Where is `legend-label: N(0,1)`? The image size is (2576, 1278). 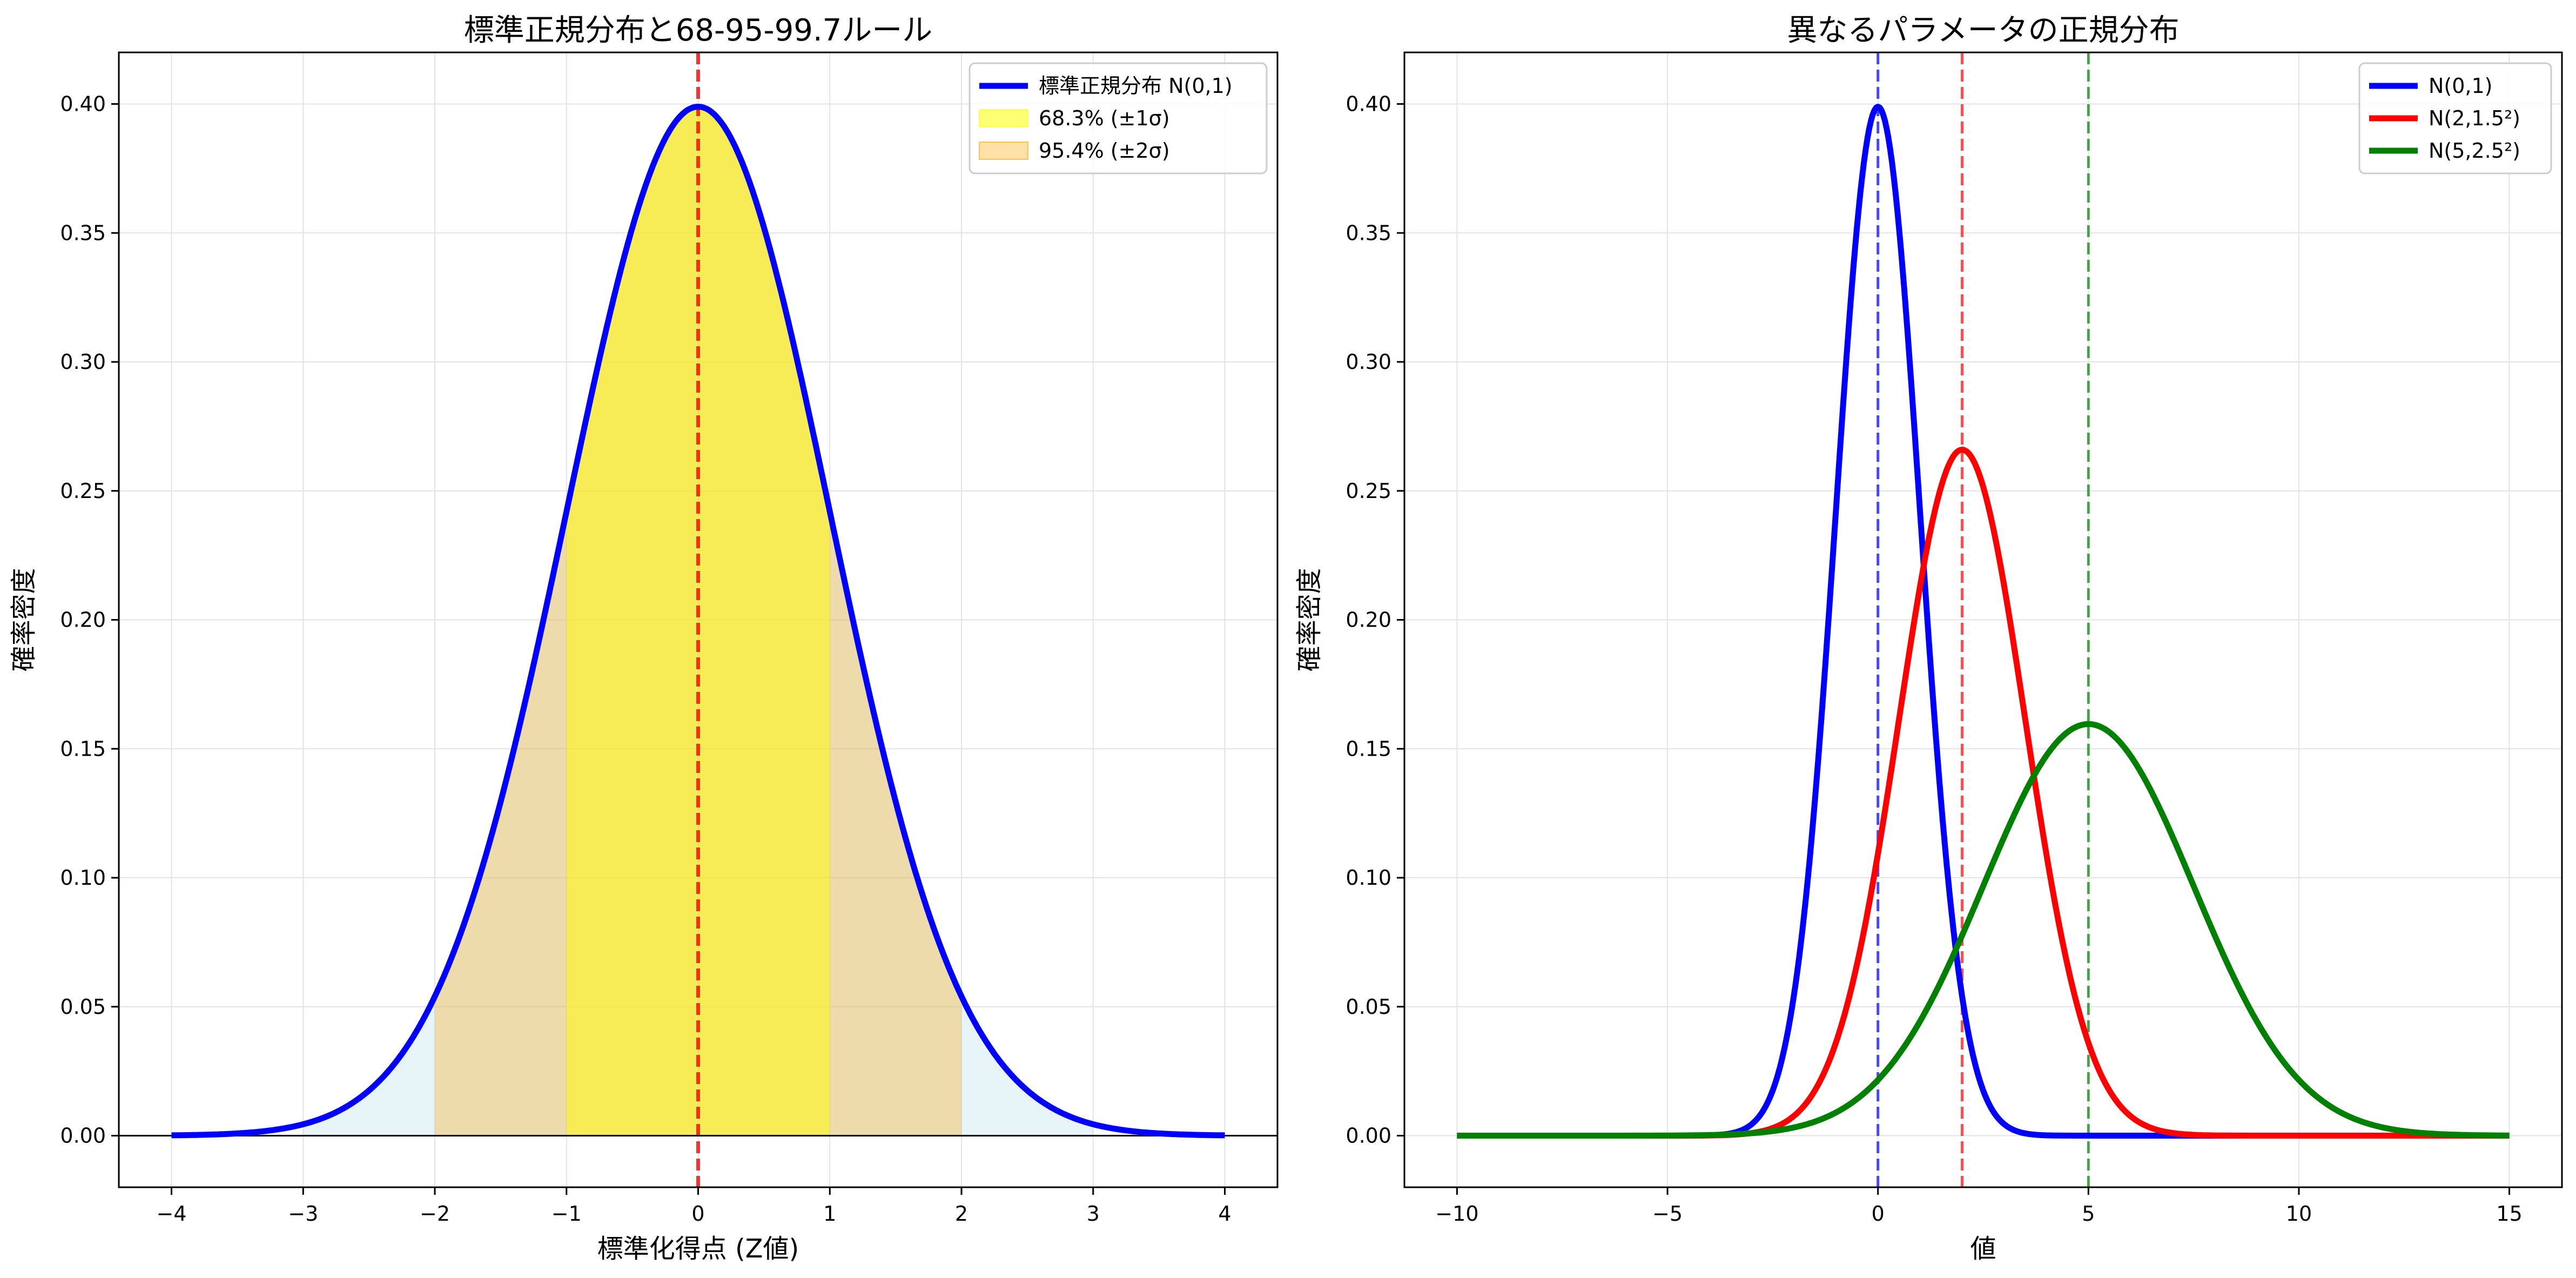
legend-label: N(0,1) is located at coordinates (2461, 86).